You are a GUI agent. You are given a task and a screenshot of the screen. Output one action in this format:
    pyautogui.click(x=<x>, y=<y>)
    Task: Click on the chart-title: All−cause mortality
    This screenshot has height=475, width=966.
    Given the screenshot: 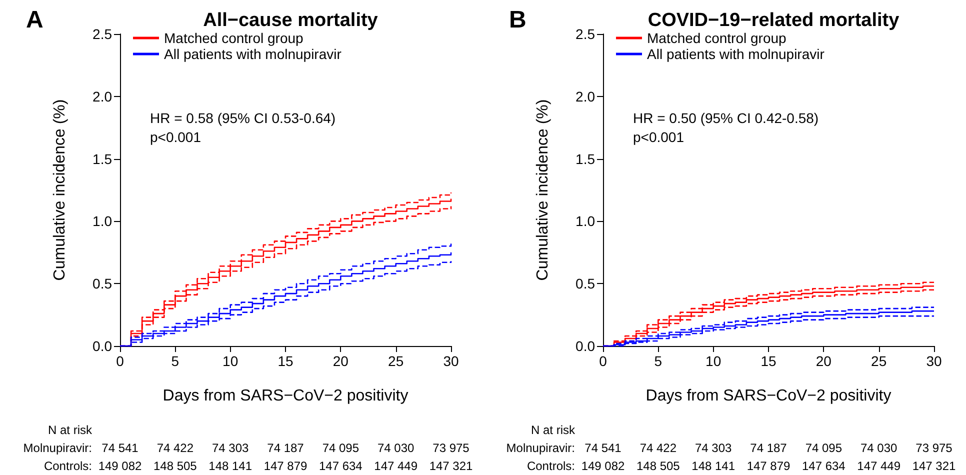 What is the action you would take?
    pyautogui.click(x=290, y=20)
    